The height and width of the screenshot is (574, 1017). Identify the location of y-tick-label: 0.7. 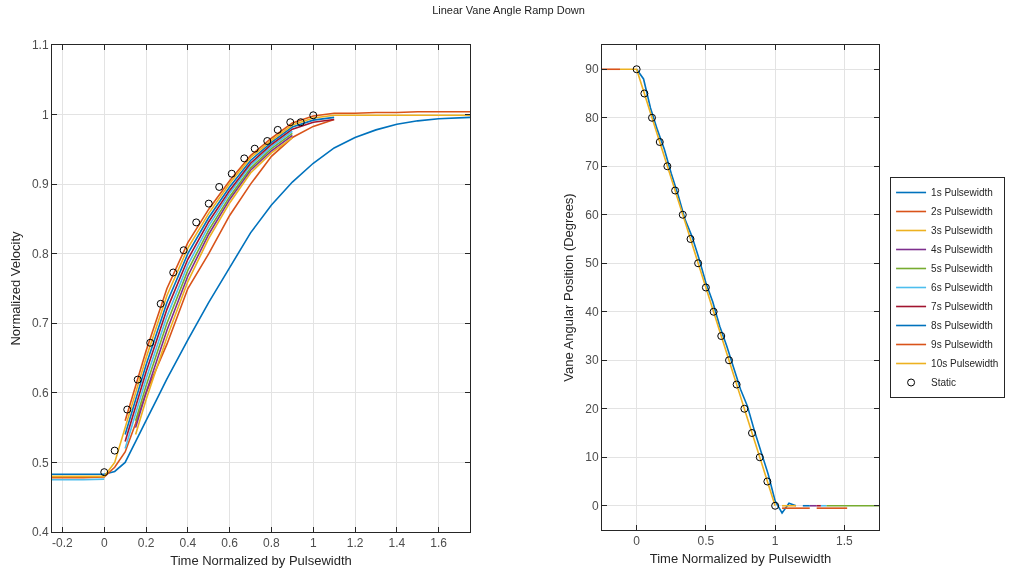
(40, 323).